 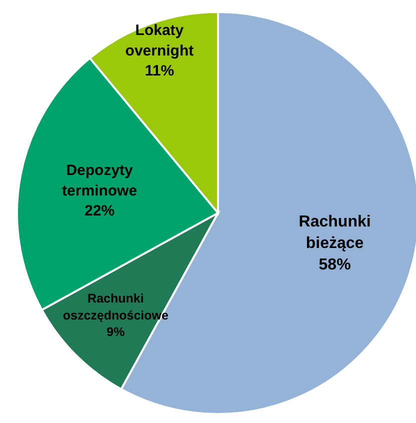 I want to click on data-label: 22%, so click(x=99, y=211).